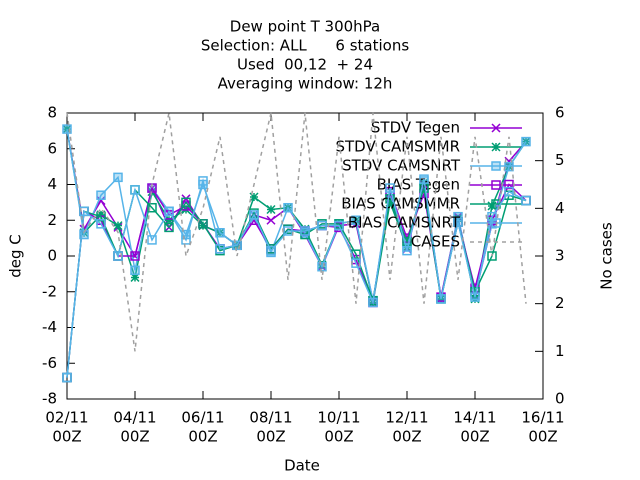 This screenshot has width=640, height=480. I want to click on y2-axis-label: No cases, so click(607, 256).